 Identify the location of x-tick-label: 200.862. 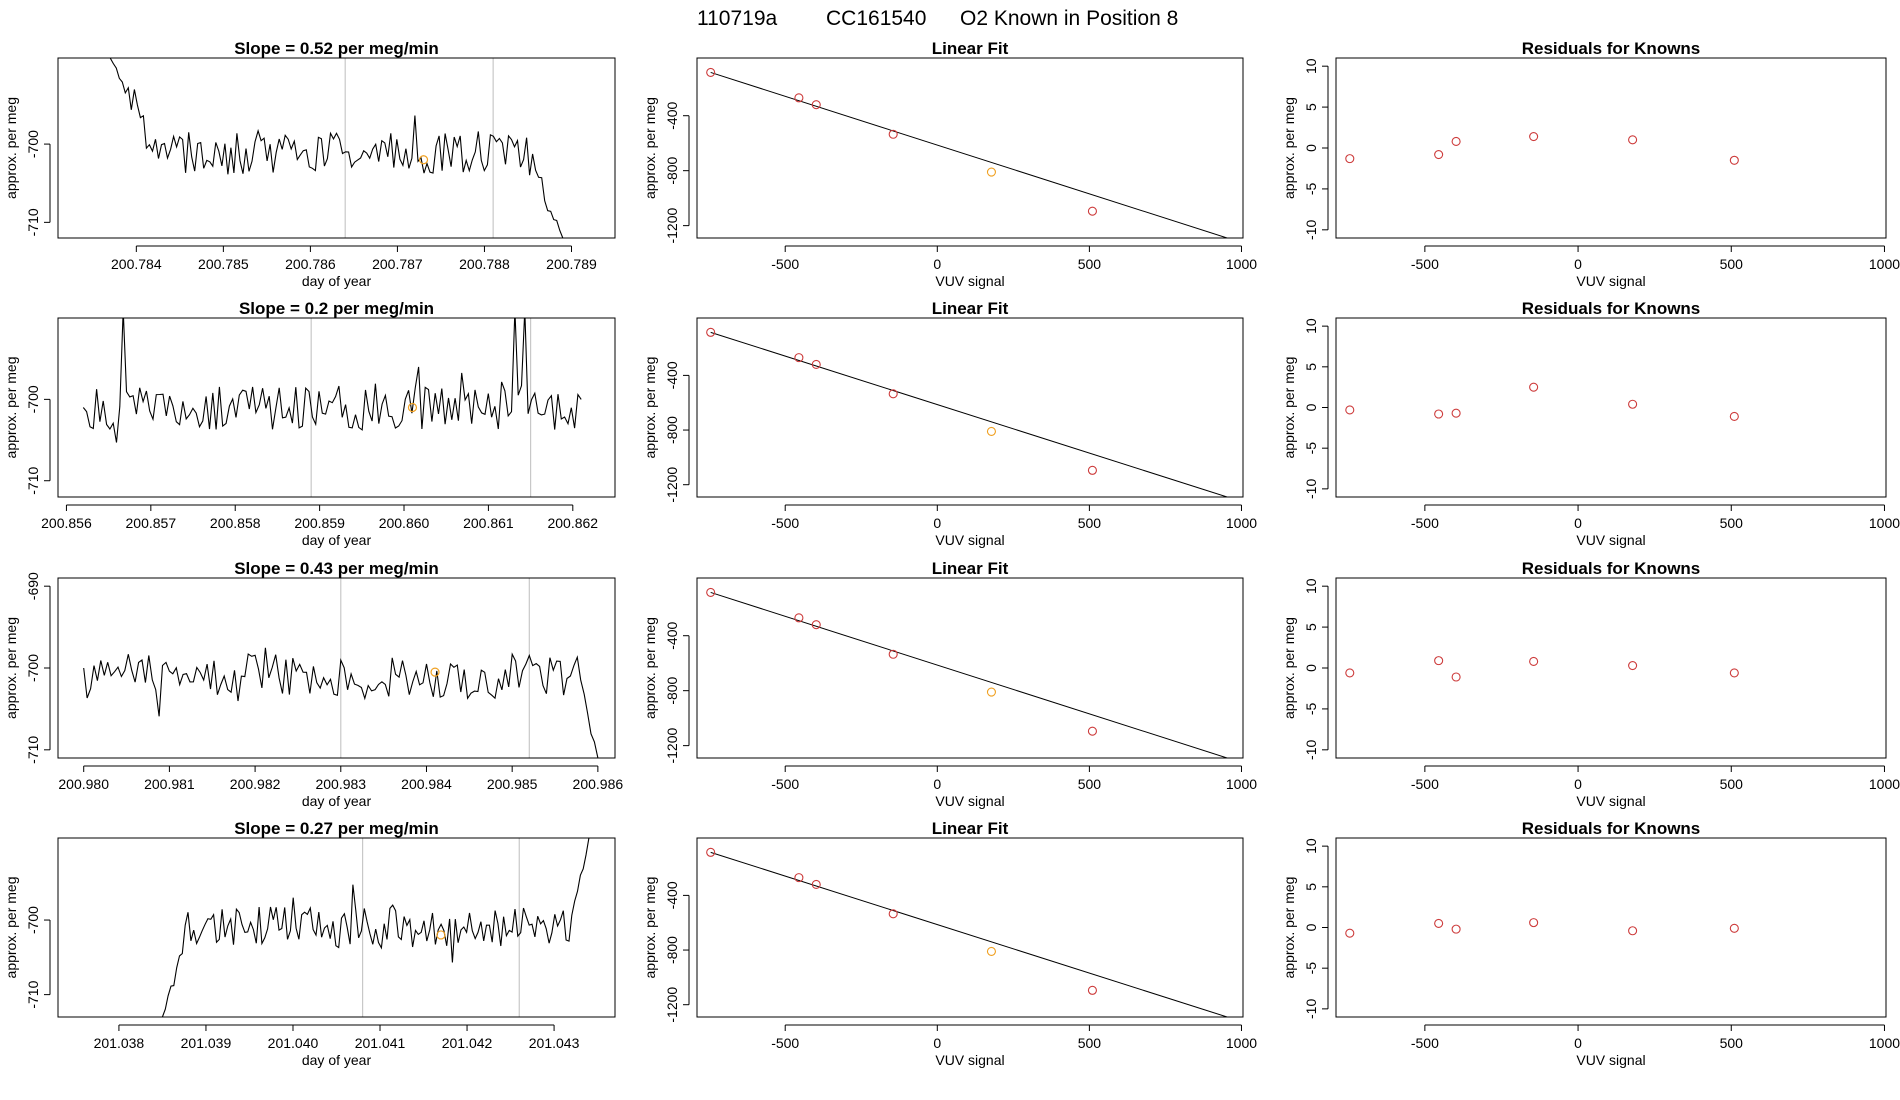
(572, 523).